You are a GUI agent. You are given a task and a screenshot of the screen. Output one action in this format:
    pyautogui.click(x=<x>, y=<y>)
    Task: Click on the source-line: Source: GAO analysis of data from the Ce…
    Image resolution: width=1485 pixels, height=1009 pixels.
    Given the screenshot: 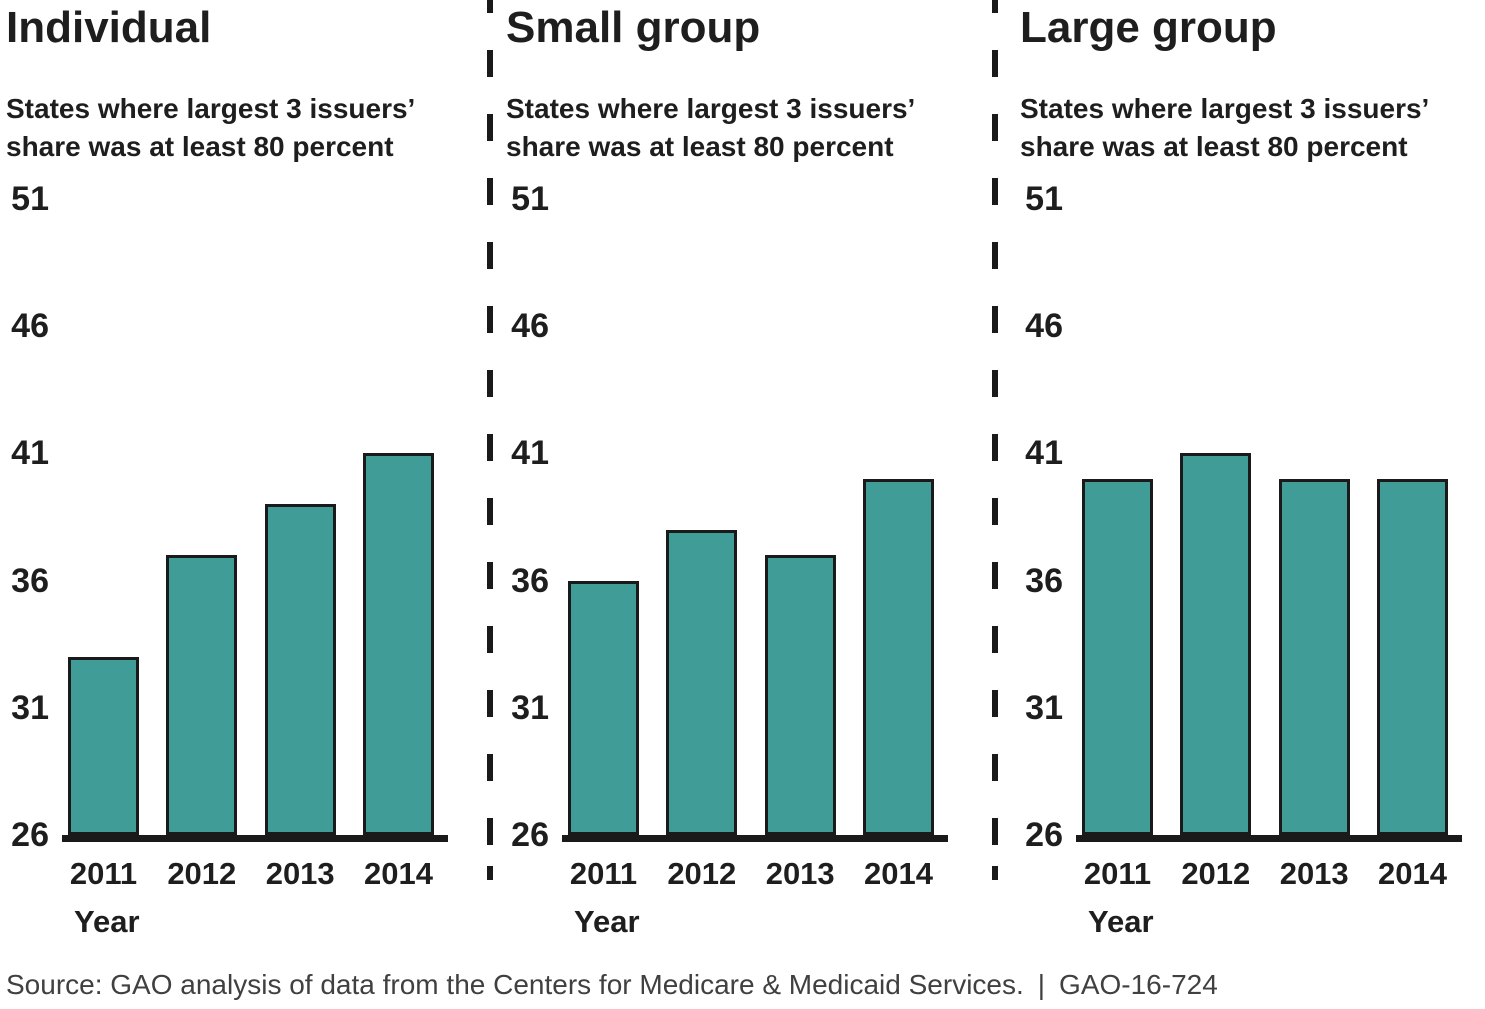 What is the action you would take?
    pyautogui.click(x=612, y=985)
    